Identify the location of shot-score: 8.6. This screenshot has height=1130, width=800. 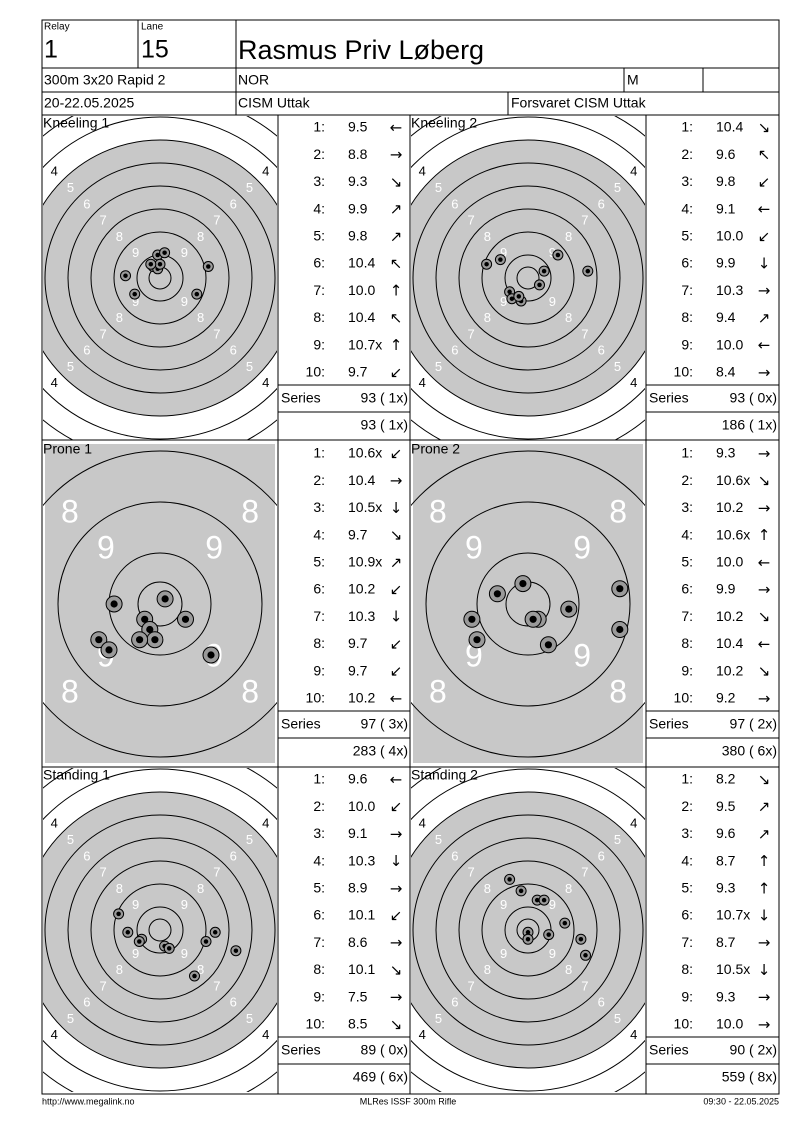
(358, 942).